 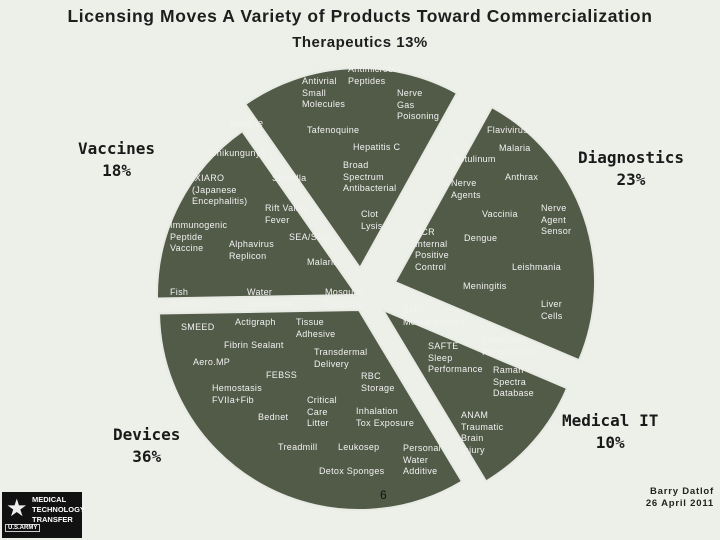 I want to click on product-label: Broad Spectrum Antibacterial, so click(x=370, y=176).